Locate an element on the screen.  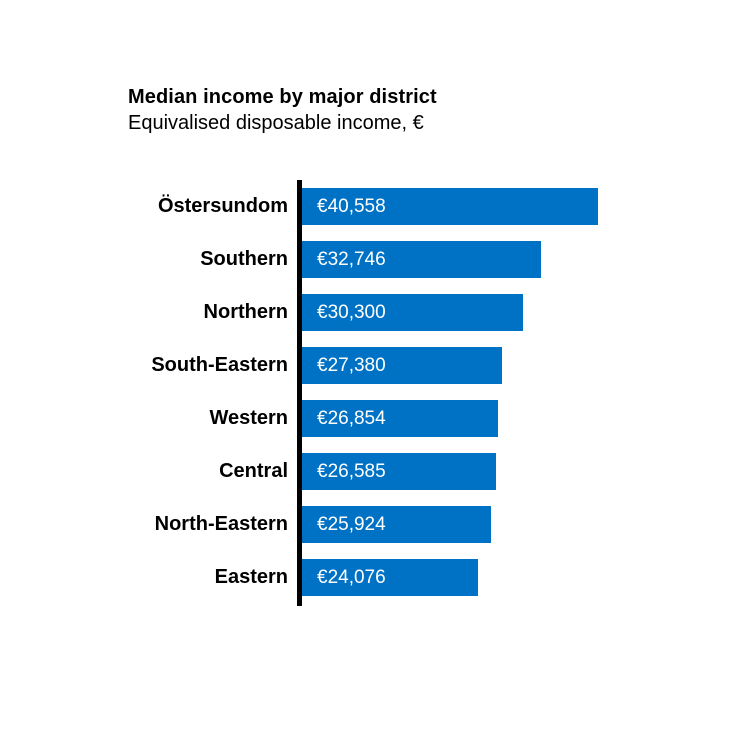
bar-row: North-Eastern €25,924 is located at coordinates (367, 524).